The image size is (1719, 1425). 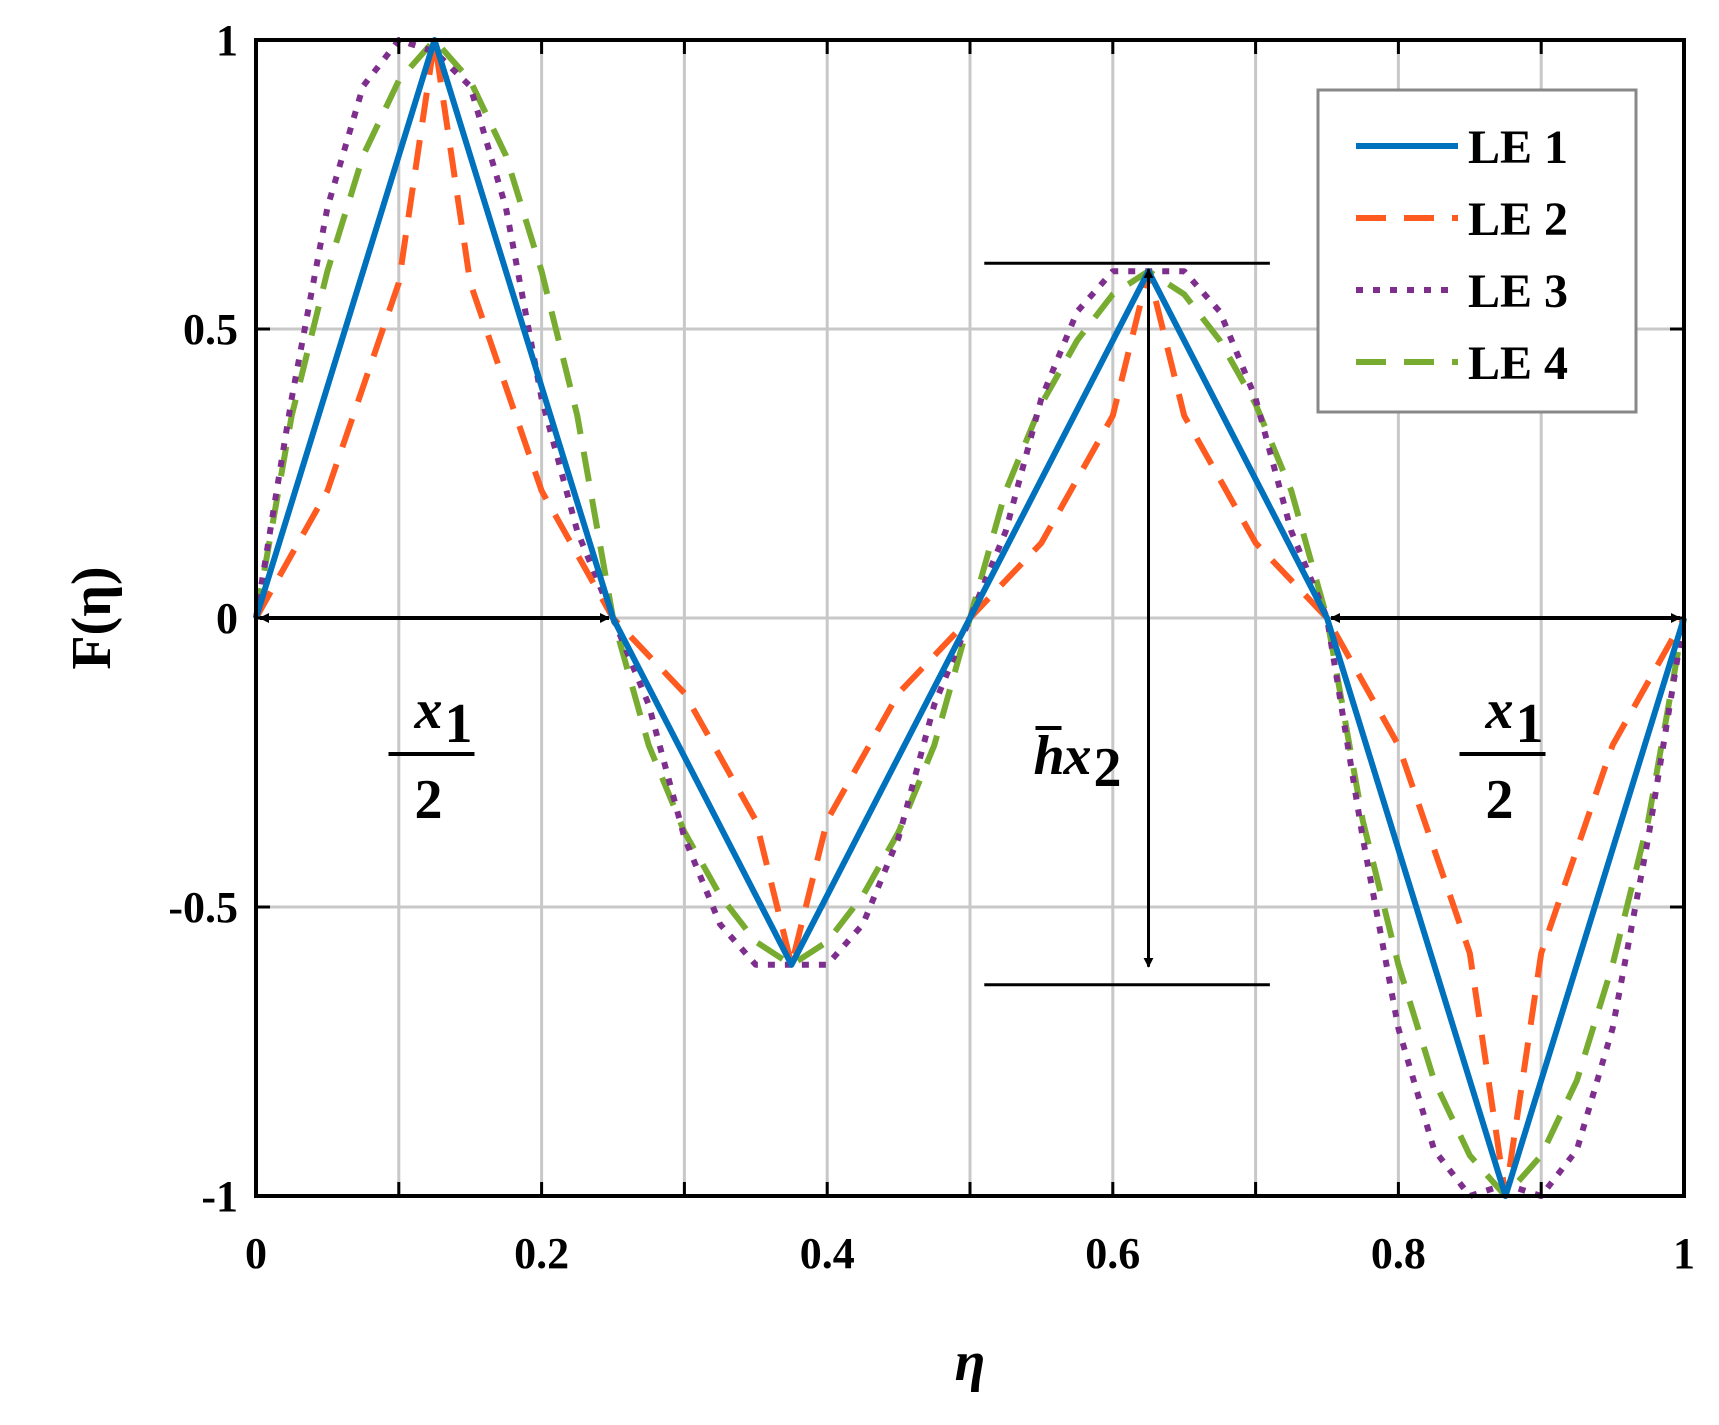 I want to click on x-tick-label: 0.4, so click(x=827, y=1253).